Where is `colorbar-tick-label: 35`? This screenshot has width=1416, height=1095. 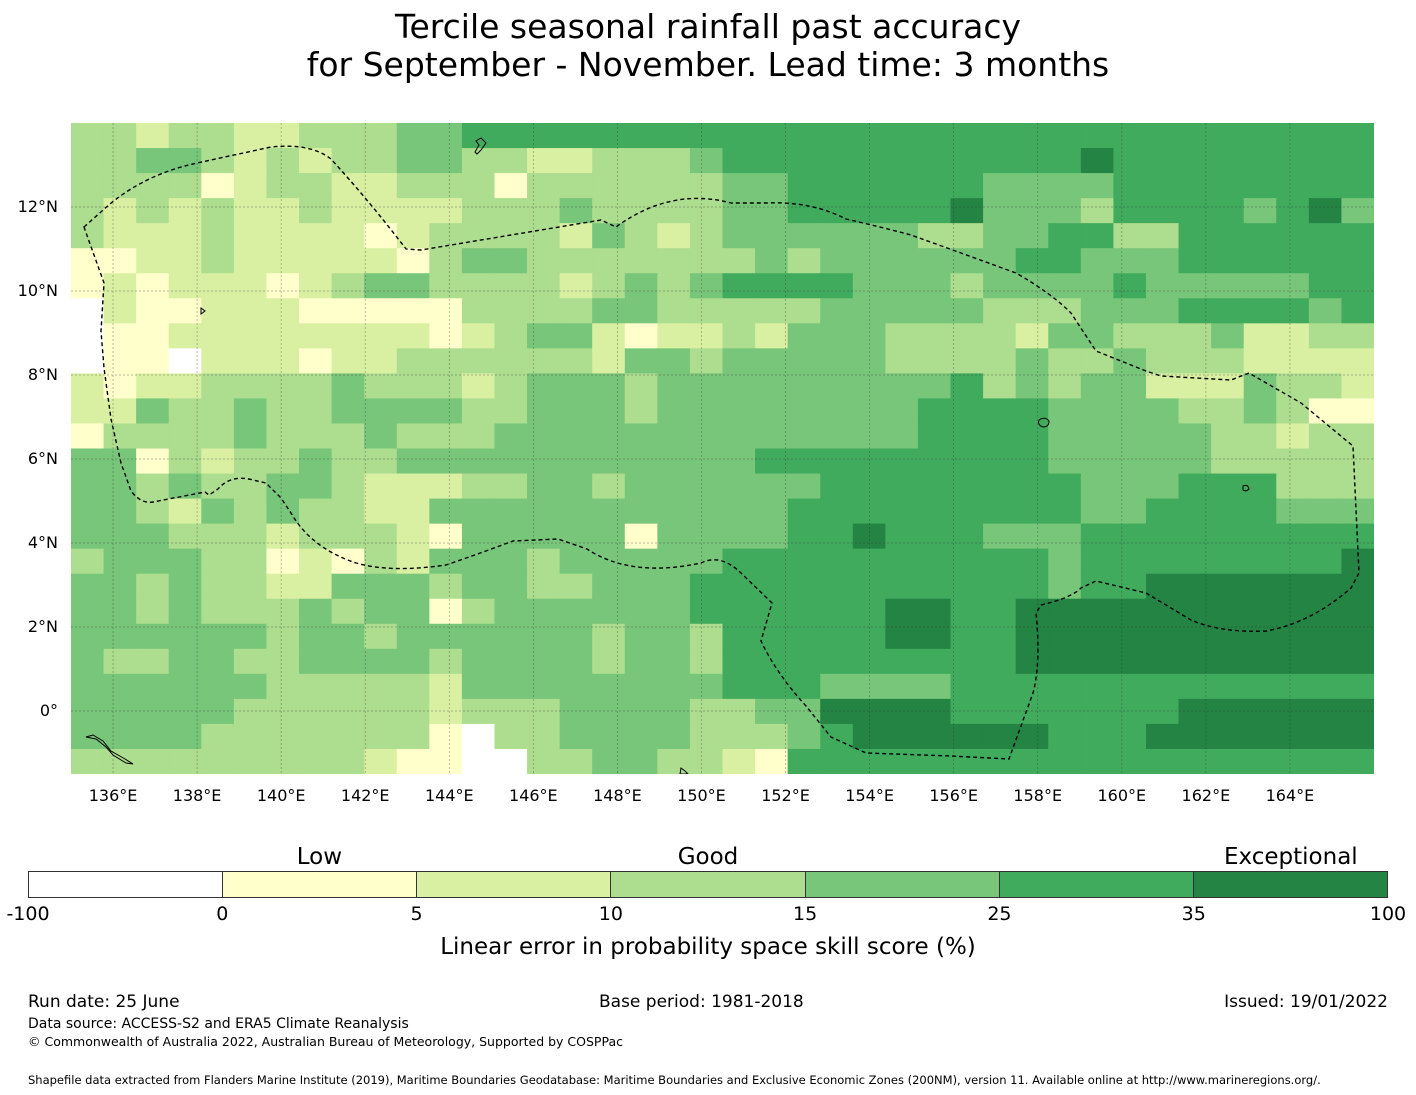
colorbar-tick-label: 35 is located at coordinates (1193, 914).